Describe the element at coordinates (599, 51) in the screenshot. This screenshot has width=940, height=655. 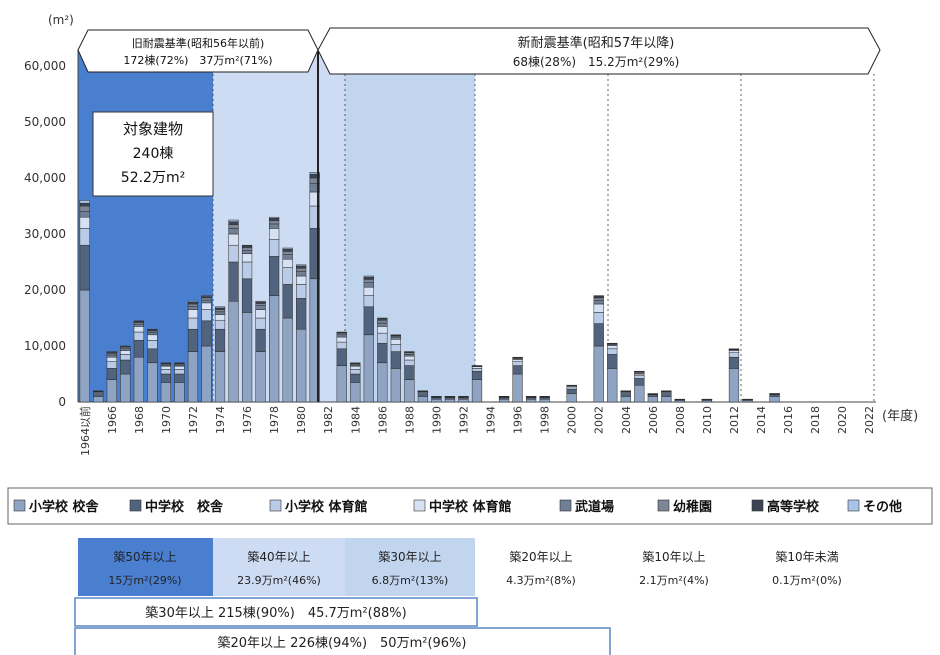
I see `header-new-banner` at that location.